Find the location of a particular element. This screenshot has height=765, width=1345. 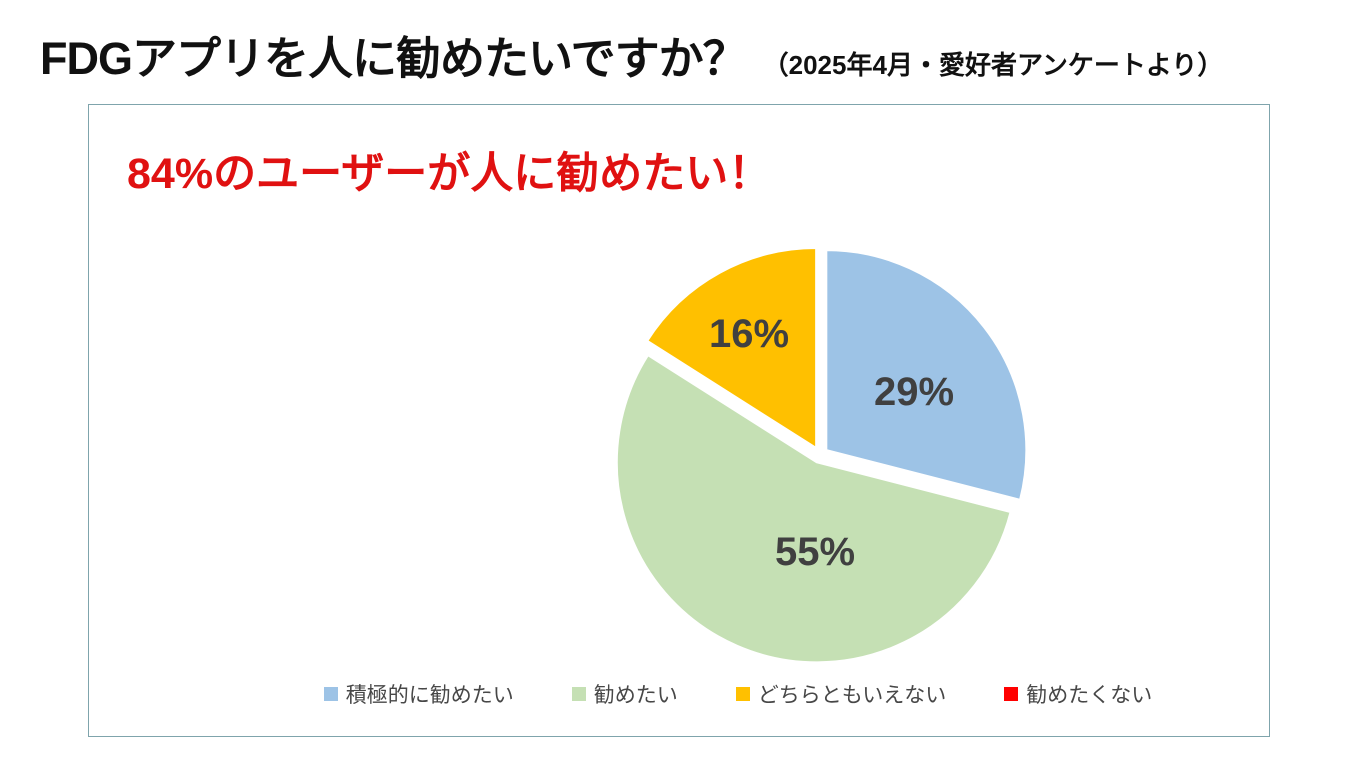

legend-item-4: 勧めたくない is located at coordinates (1078, 694).